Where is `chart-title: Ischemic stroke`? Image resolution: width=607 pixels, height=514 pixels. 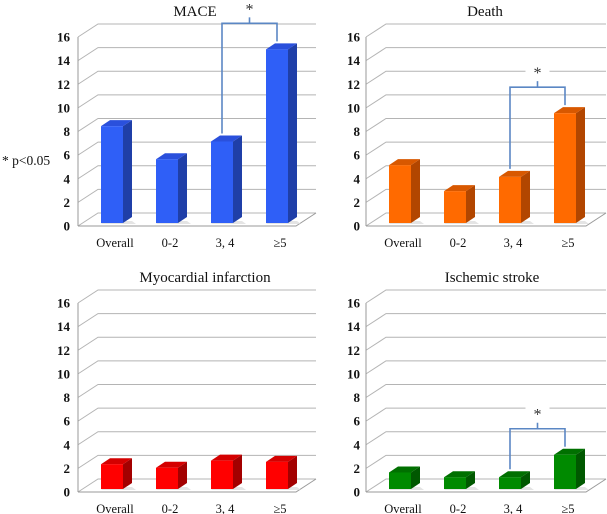
chart-title: Ischemic stroke is located at coordinates (492, 278).